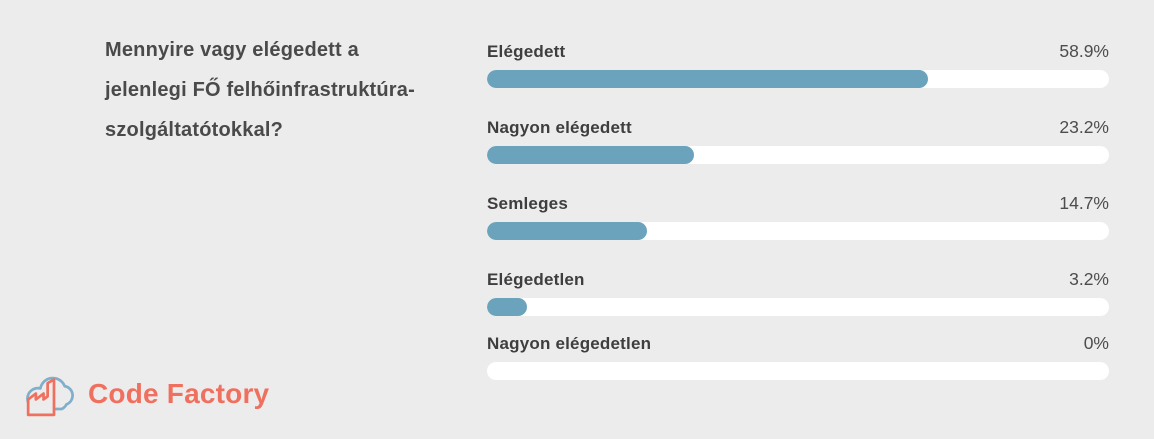  What do you see at coordinates (1089, 279) in the screenshot?
I see `percentage-value: 3.2%` at bounding box center [1089, 279].